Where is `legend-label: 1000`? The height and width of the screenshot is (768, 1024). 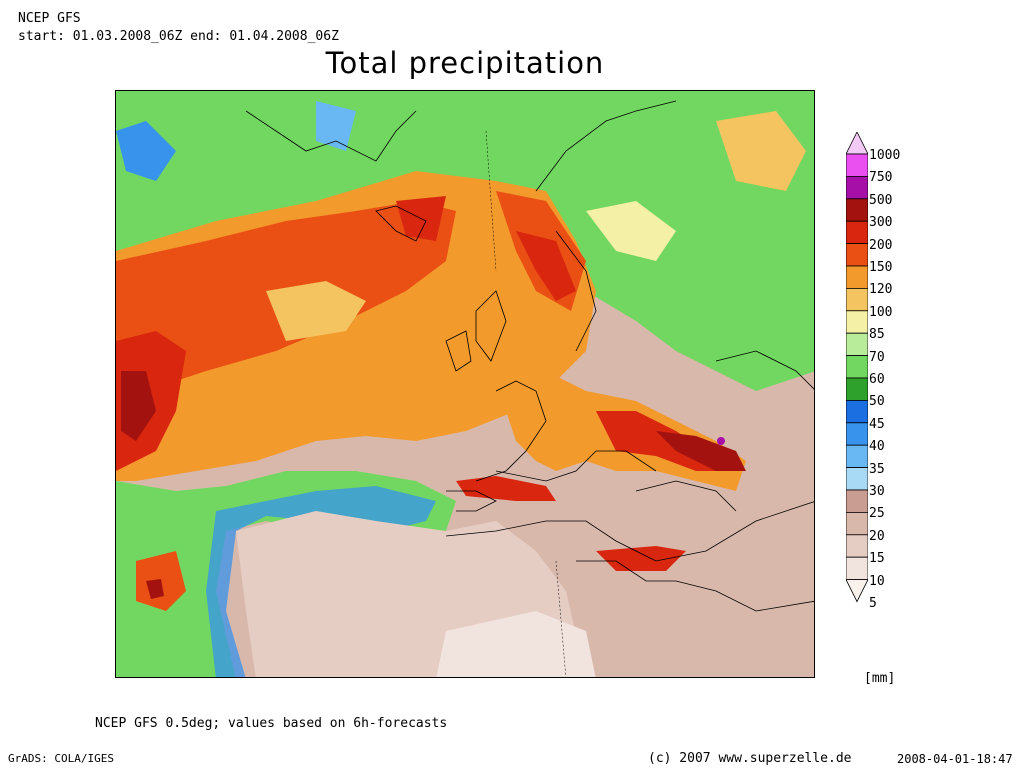
legend-label: 1000 is located at coordinates (885, 155).